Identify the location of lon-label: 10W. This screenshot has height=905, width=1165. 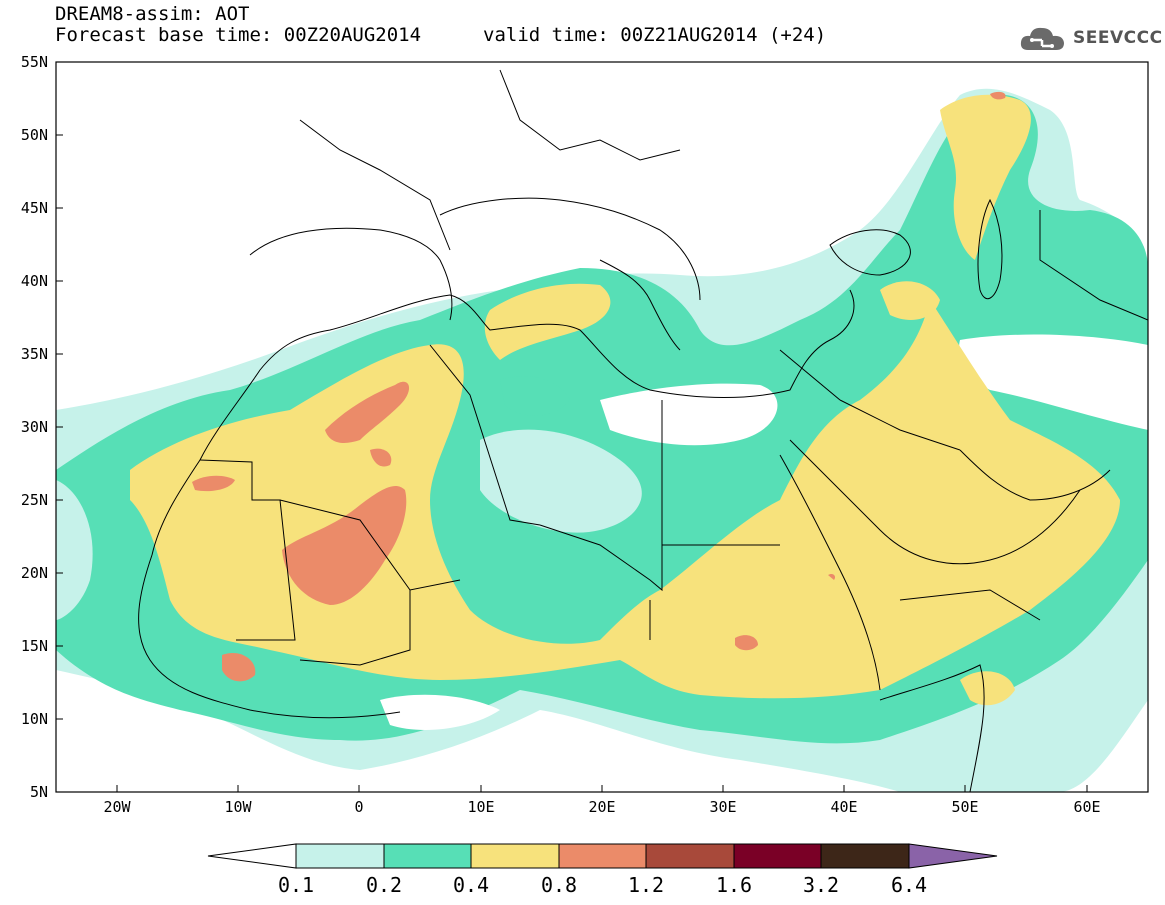
(238, 807).